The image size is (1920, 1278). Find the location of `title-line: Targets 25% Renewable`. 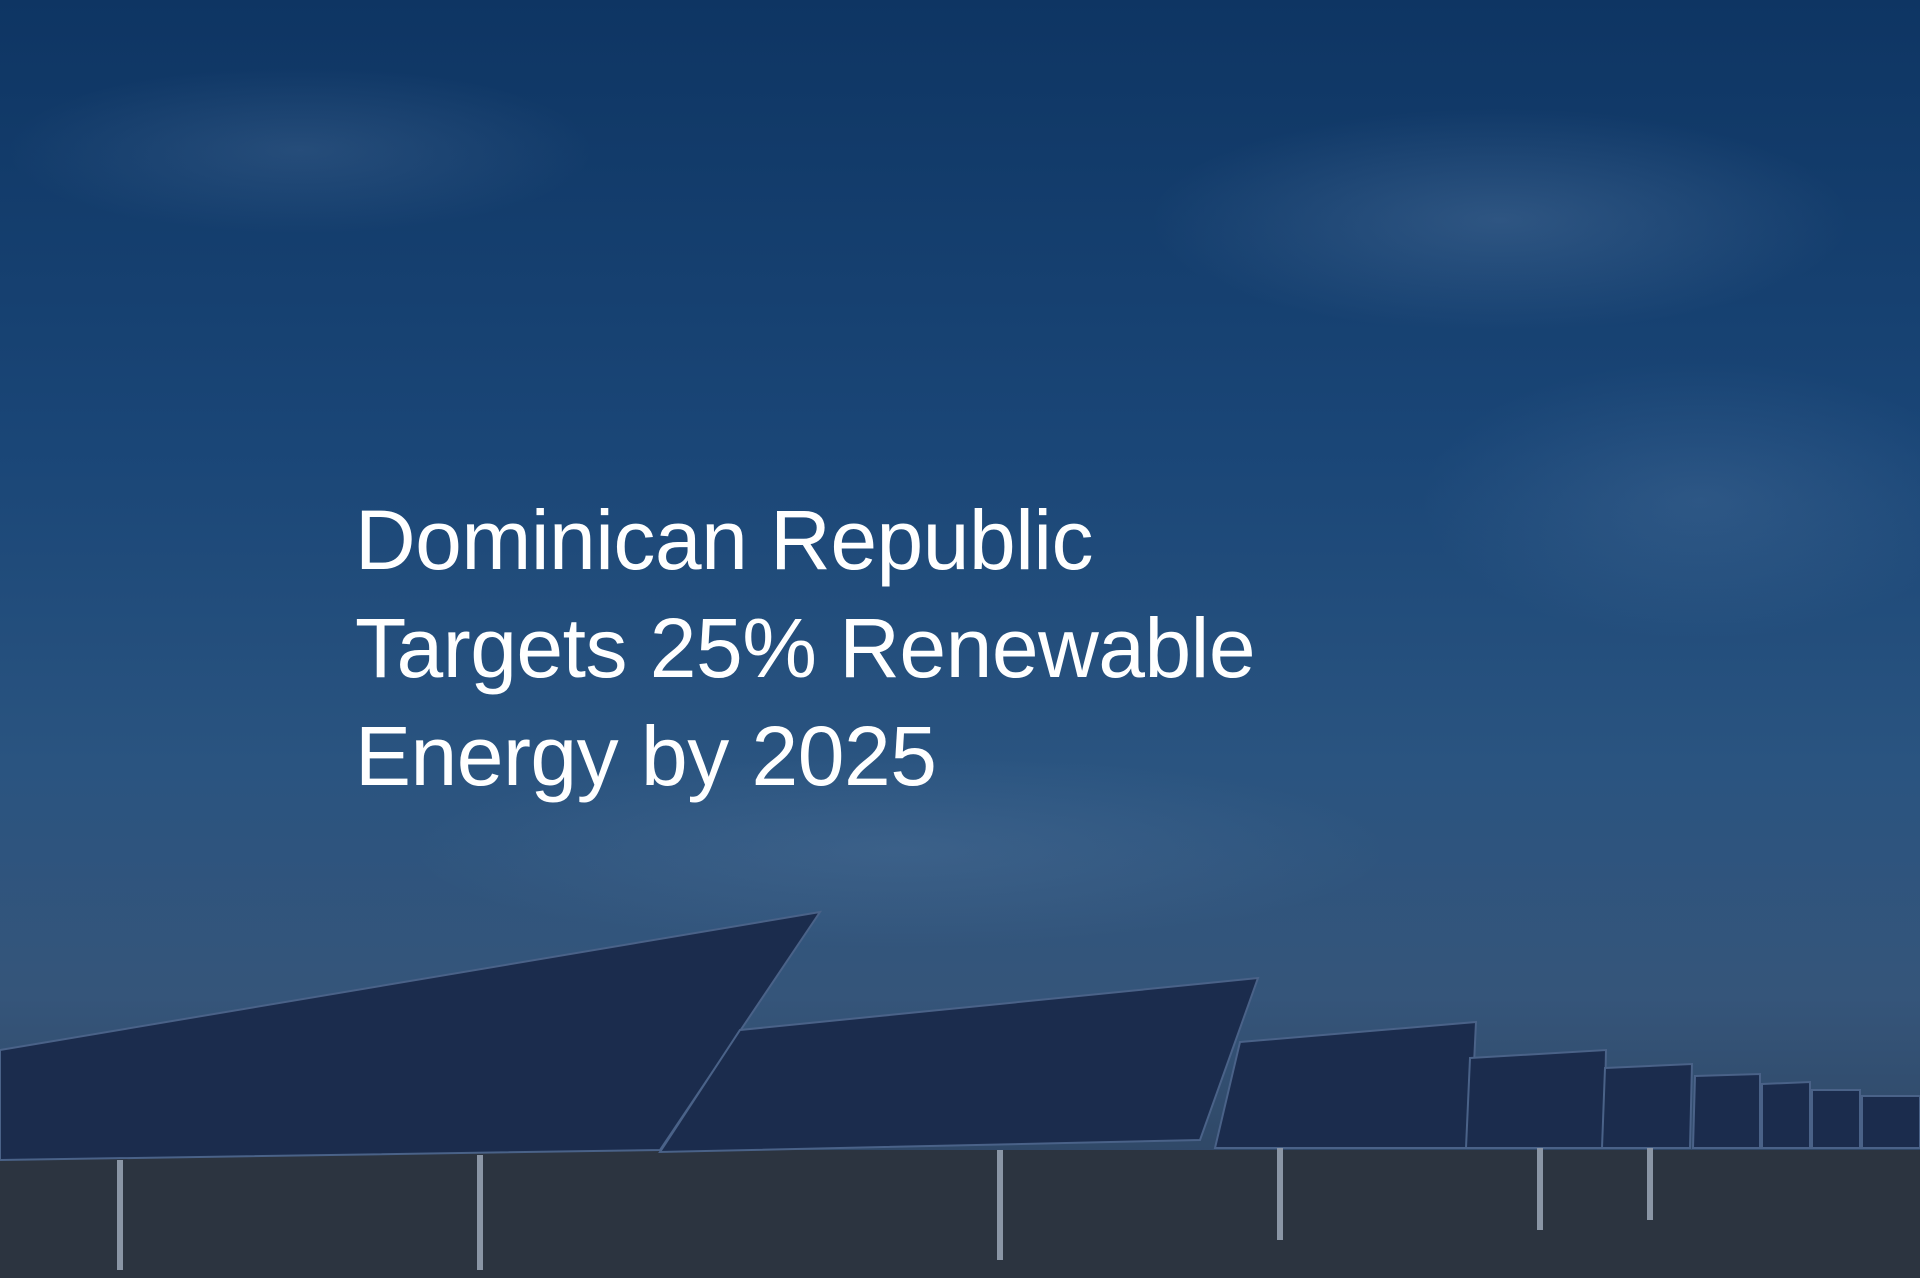

title-line: Targets 25% Renewable is located at coordinates (805, 648).